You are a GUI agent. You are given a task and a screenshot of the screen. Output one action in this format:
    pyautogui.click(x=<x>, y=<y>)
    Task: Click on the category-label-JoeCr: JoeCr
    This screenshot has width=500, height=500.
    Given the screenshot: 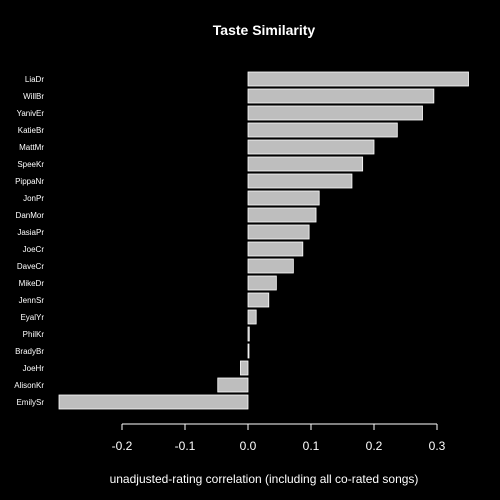 What is the action you would take?
    pyautogui.click(x=34, y=249)
    